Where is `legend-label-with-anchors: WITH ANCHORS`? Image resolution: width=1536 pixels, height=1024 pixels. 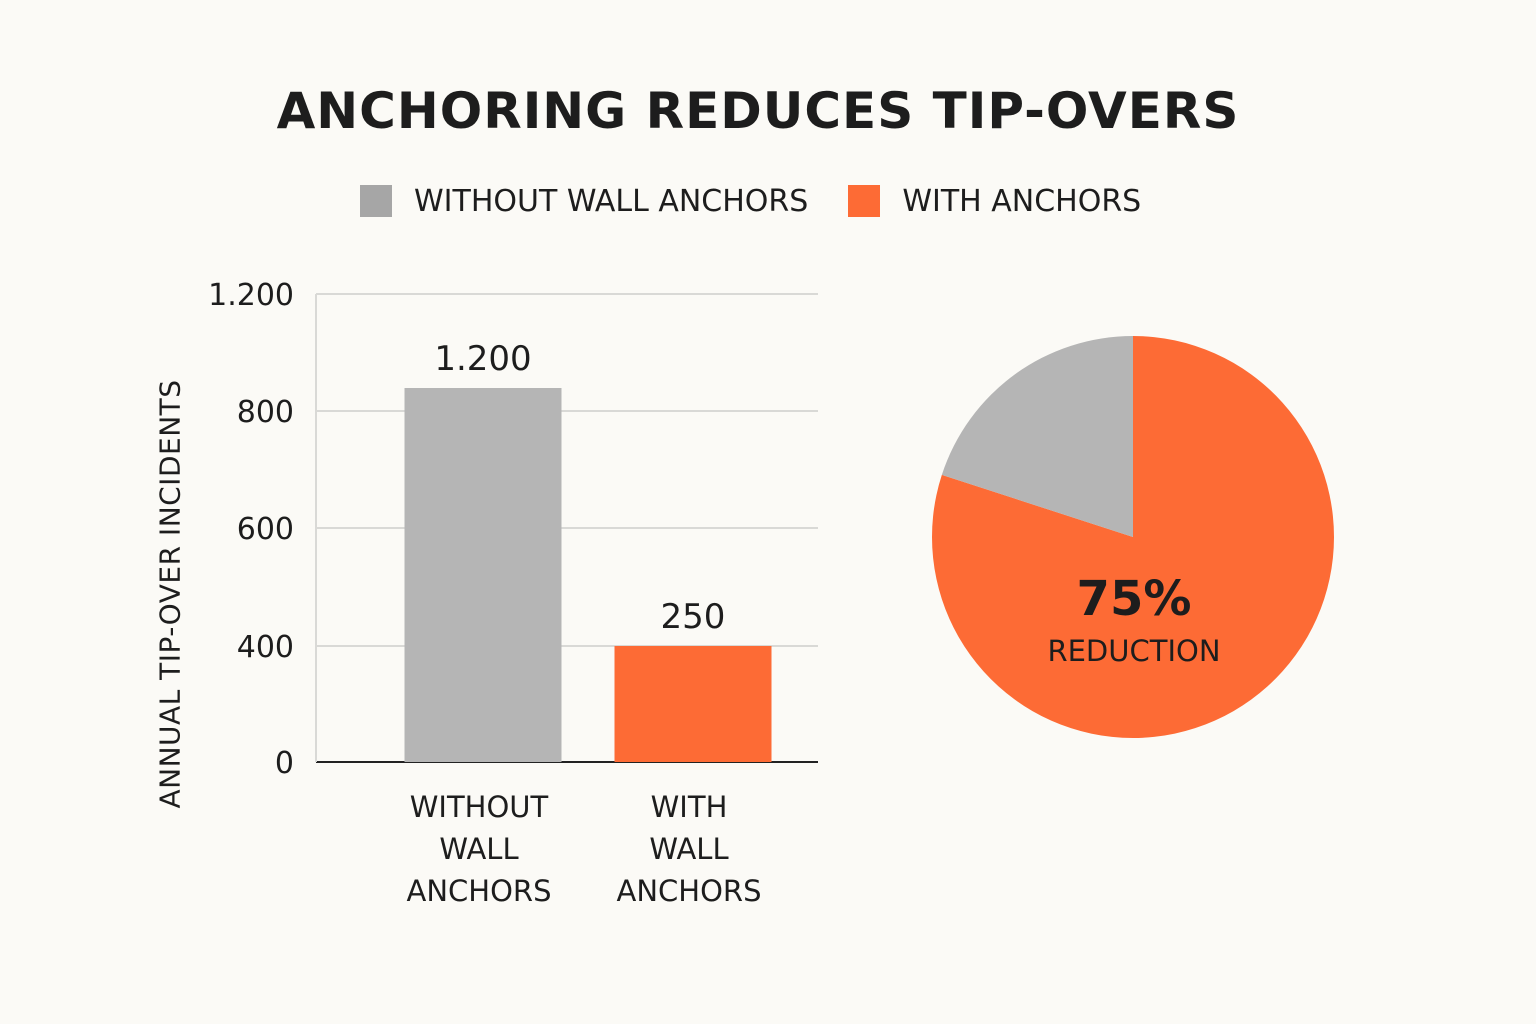
legend-label-with-anchors: WITH ANCHORS is located at coordinates (1022, 201).